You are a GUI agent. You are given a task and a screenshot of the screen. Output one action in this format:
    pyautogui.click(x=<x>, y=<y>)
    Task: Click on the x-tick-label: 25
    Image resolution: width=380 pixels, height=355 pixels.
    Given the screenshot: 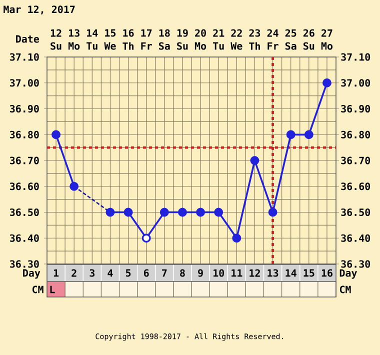 What is the action you would take?
    pyautogui.click(x=290, y=33)
    